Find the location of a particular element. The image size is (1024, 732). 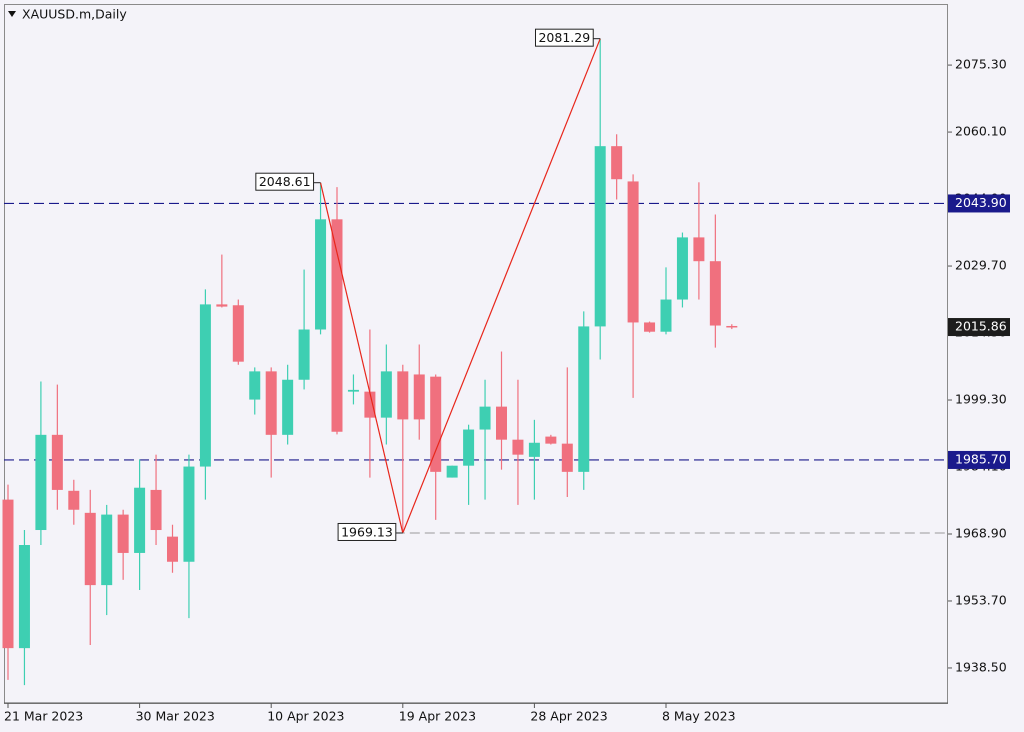

price-label: 1985.70 is located at coordinates (981, 458).